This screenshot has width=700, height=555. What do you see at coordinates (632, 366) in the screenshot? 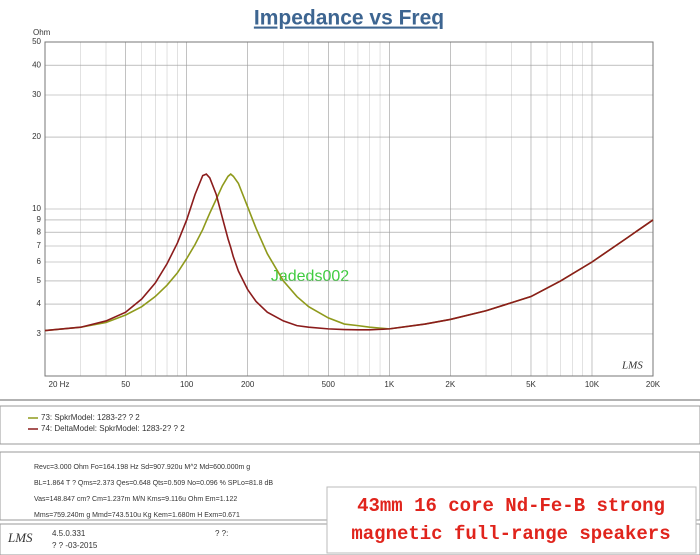
I see `logo: LMS` at bounding box center [632, 366].